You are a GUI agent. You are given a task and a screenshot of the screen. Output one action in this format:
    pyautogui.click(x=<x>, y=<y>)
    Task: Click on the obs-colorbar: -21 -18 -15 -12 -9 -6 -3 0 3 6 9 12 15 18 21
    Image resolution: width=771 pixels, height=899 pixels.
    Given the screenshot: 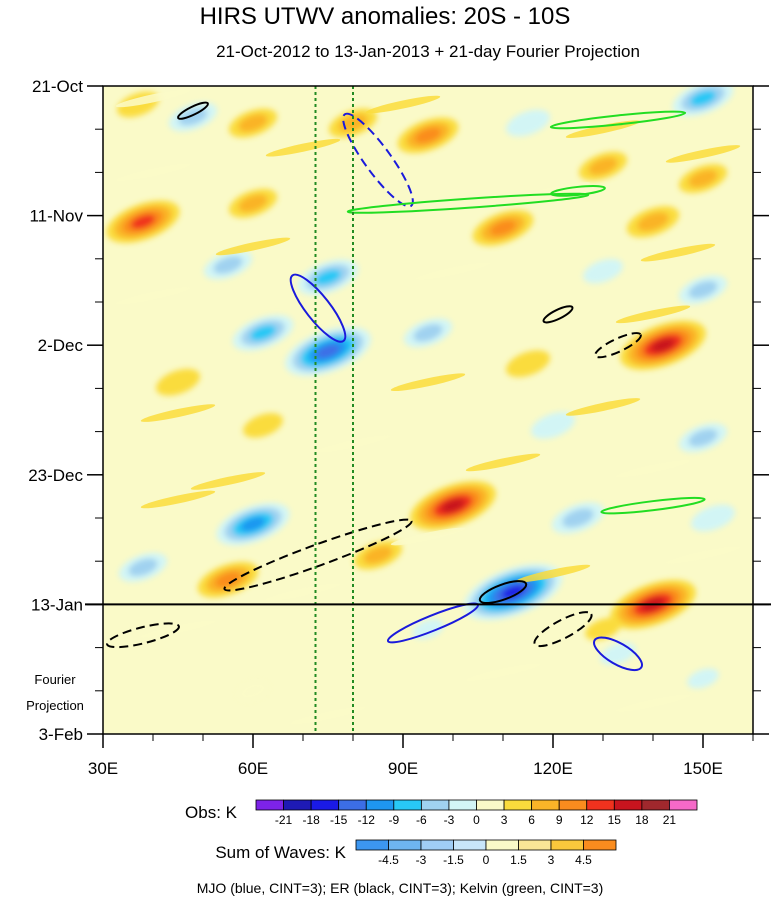 What is the action you would take?
    pyautogui.click(x=476, y=813)
    